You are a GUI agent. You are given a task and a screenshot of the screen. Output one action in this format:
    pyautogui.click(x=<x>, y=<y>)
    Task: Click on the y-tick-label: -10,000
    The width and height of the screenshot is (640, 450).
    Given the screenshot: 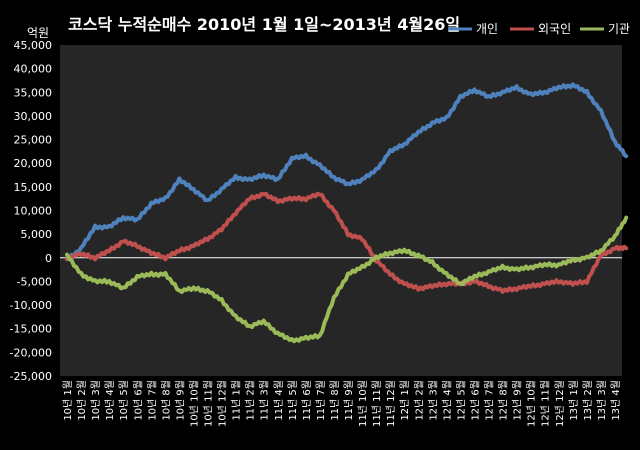 What is the action you would take?
    pyautogui.click(x=31, y=305)
    